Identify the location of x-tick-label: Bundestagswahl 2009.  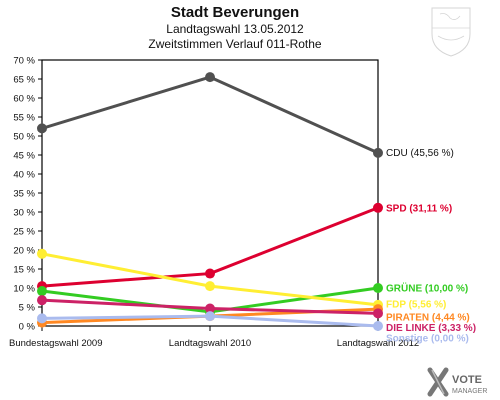
(56, 343).